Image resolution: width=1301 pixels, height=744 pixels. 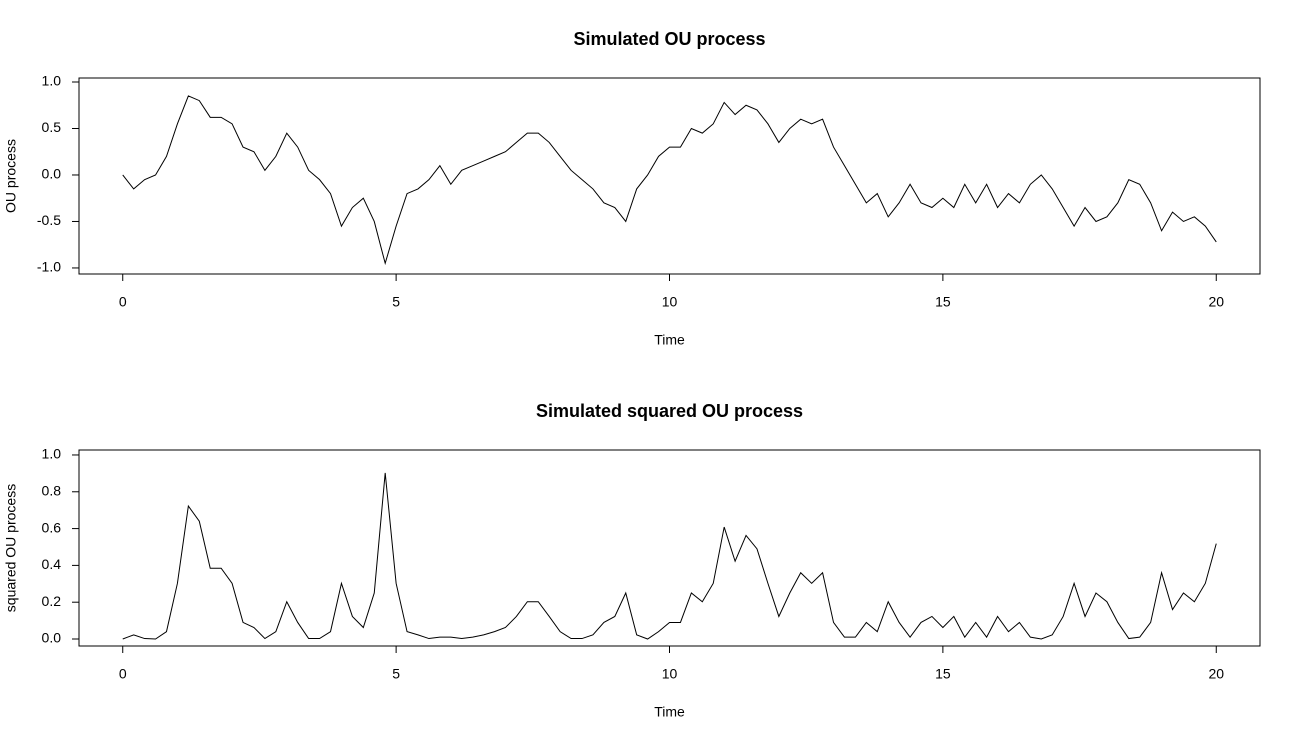 I want to click on y-tick-label: 0.5, so click(x=52, y=127).